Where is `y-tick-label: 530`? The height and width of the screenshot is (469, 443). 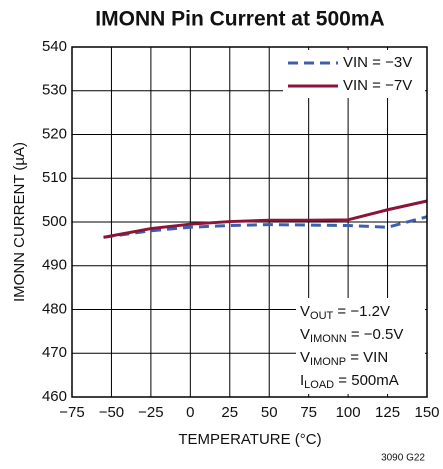 y-tick-label: 530 is located at coordinates (54, 90).